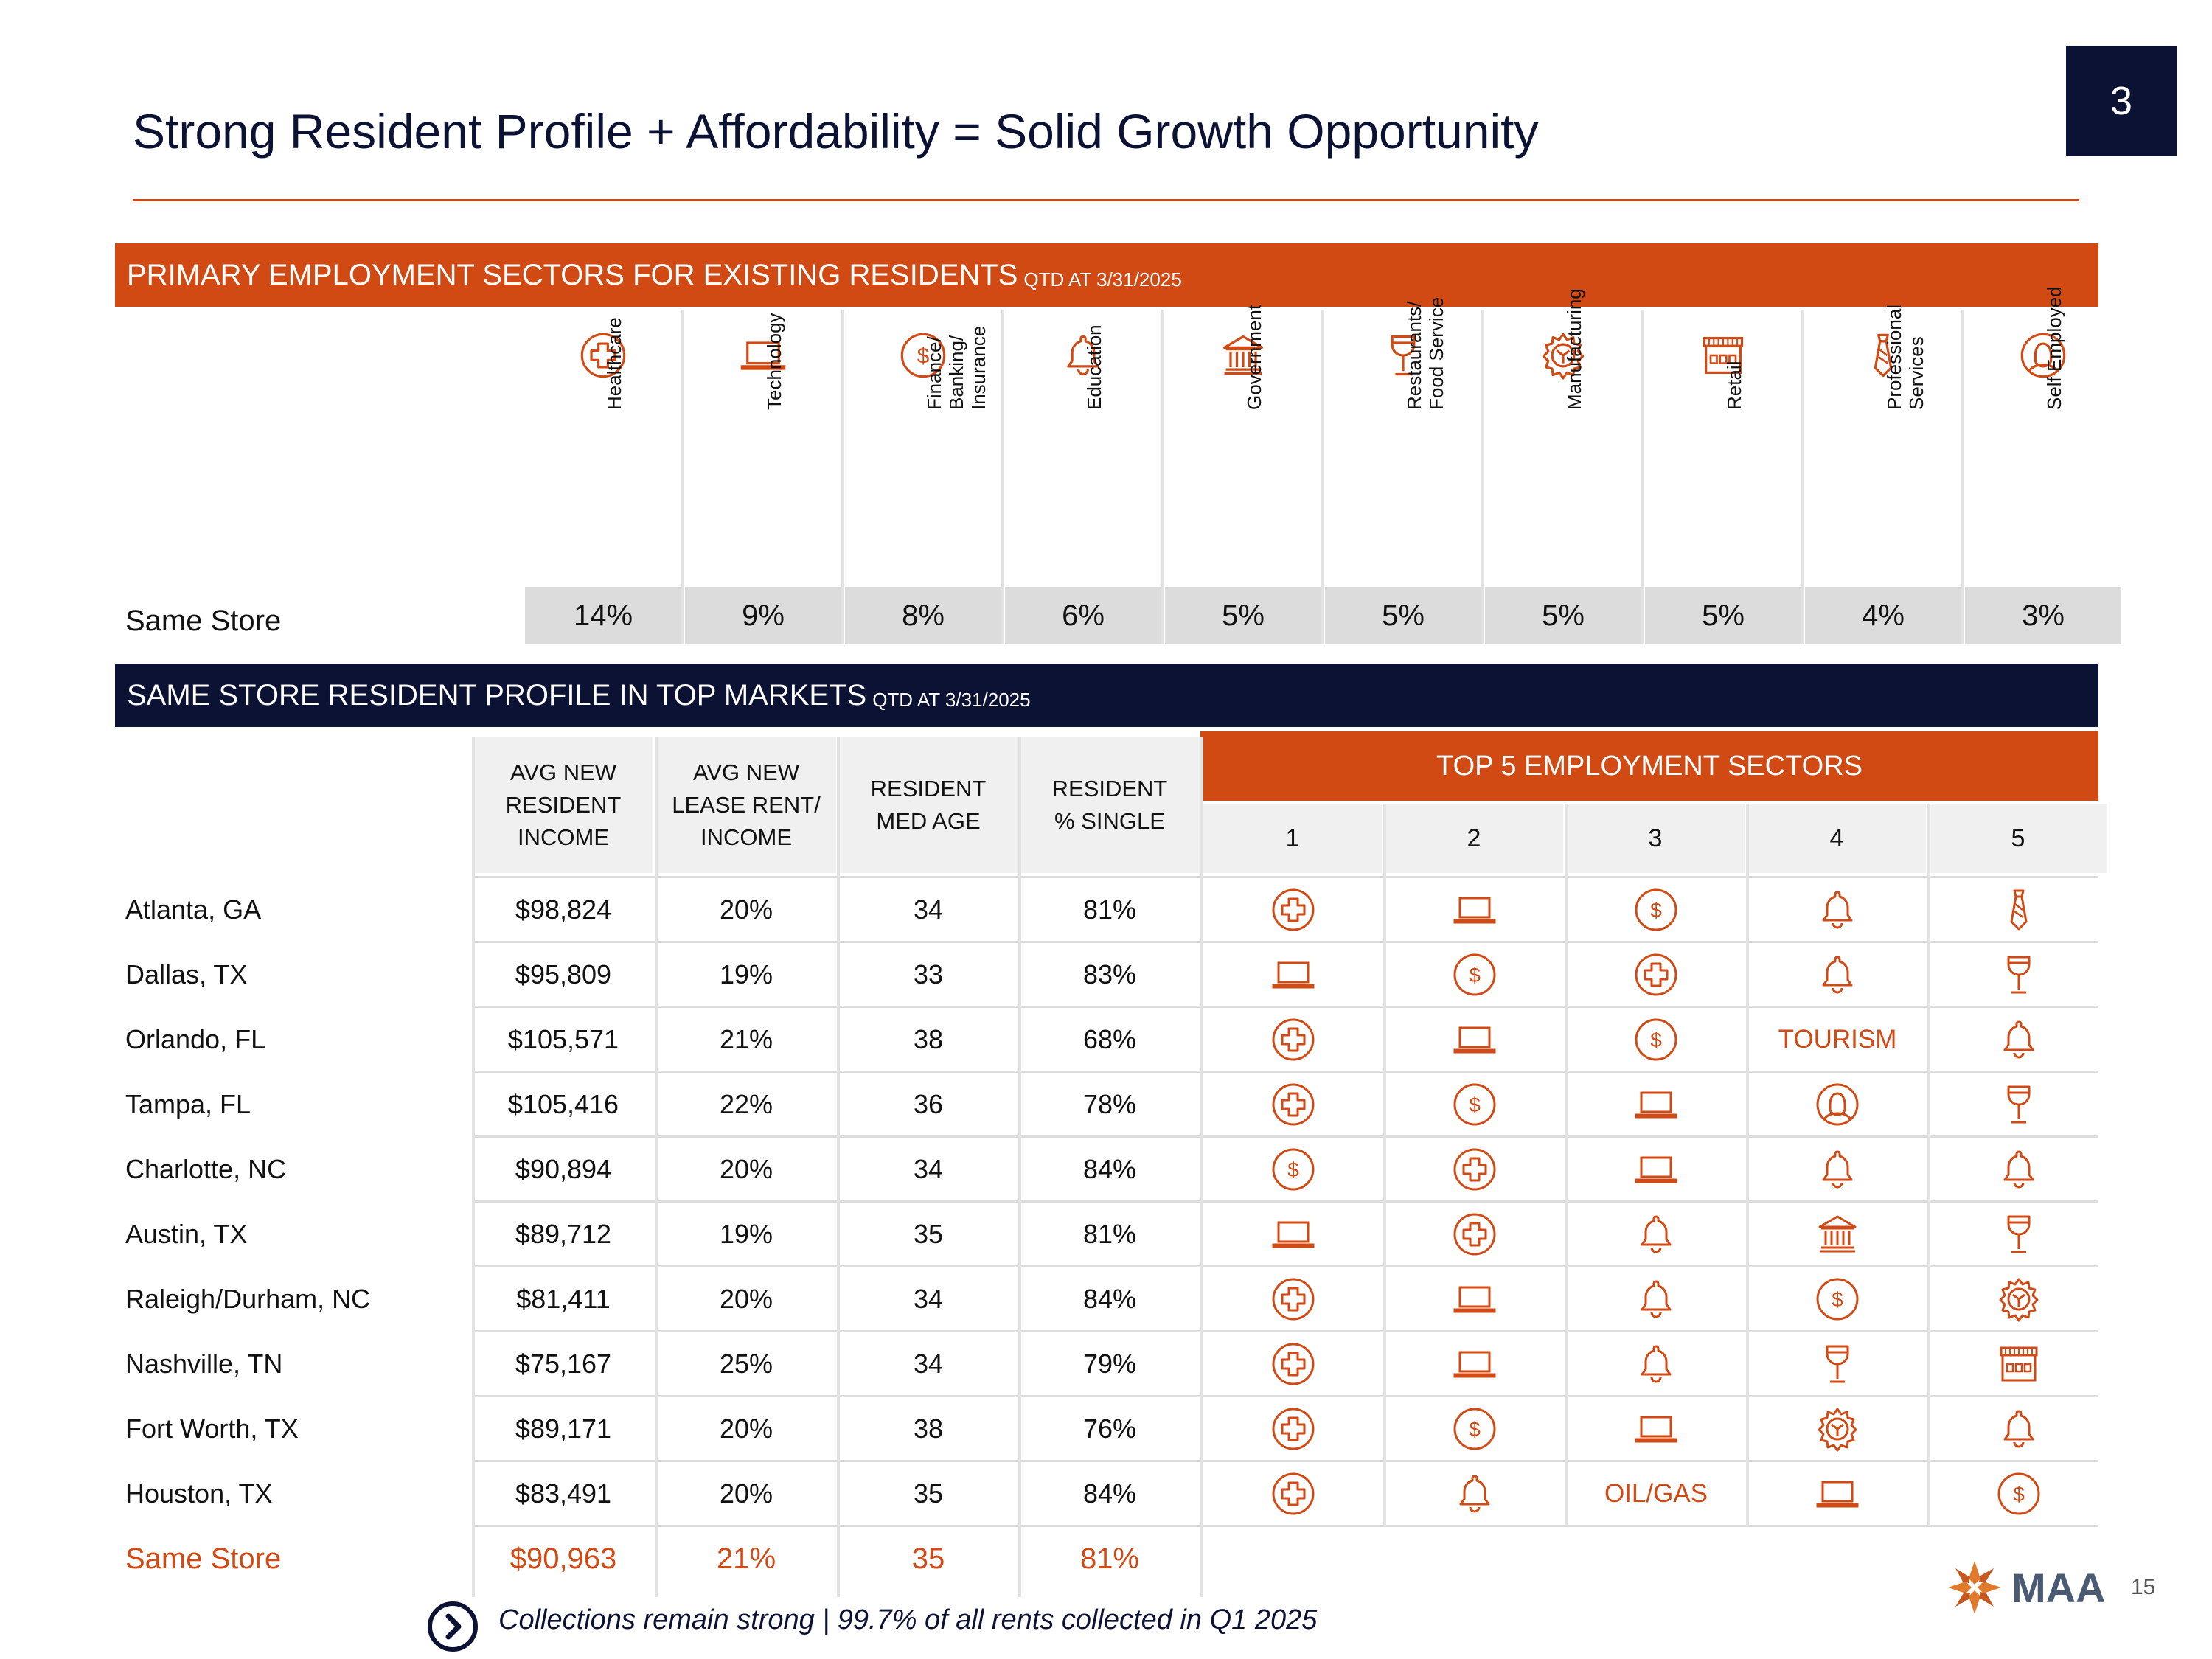 This screenshot has height=1659, width=2212. What do you see at coordinates (1734, 385) in the screenshot?
I see `sector-label: Retail` at bounding box center [1734, 385].